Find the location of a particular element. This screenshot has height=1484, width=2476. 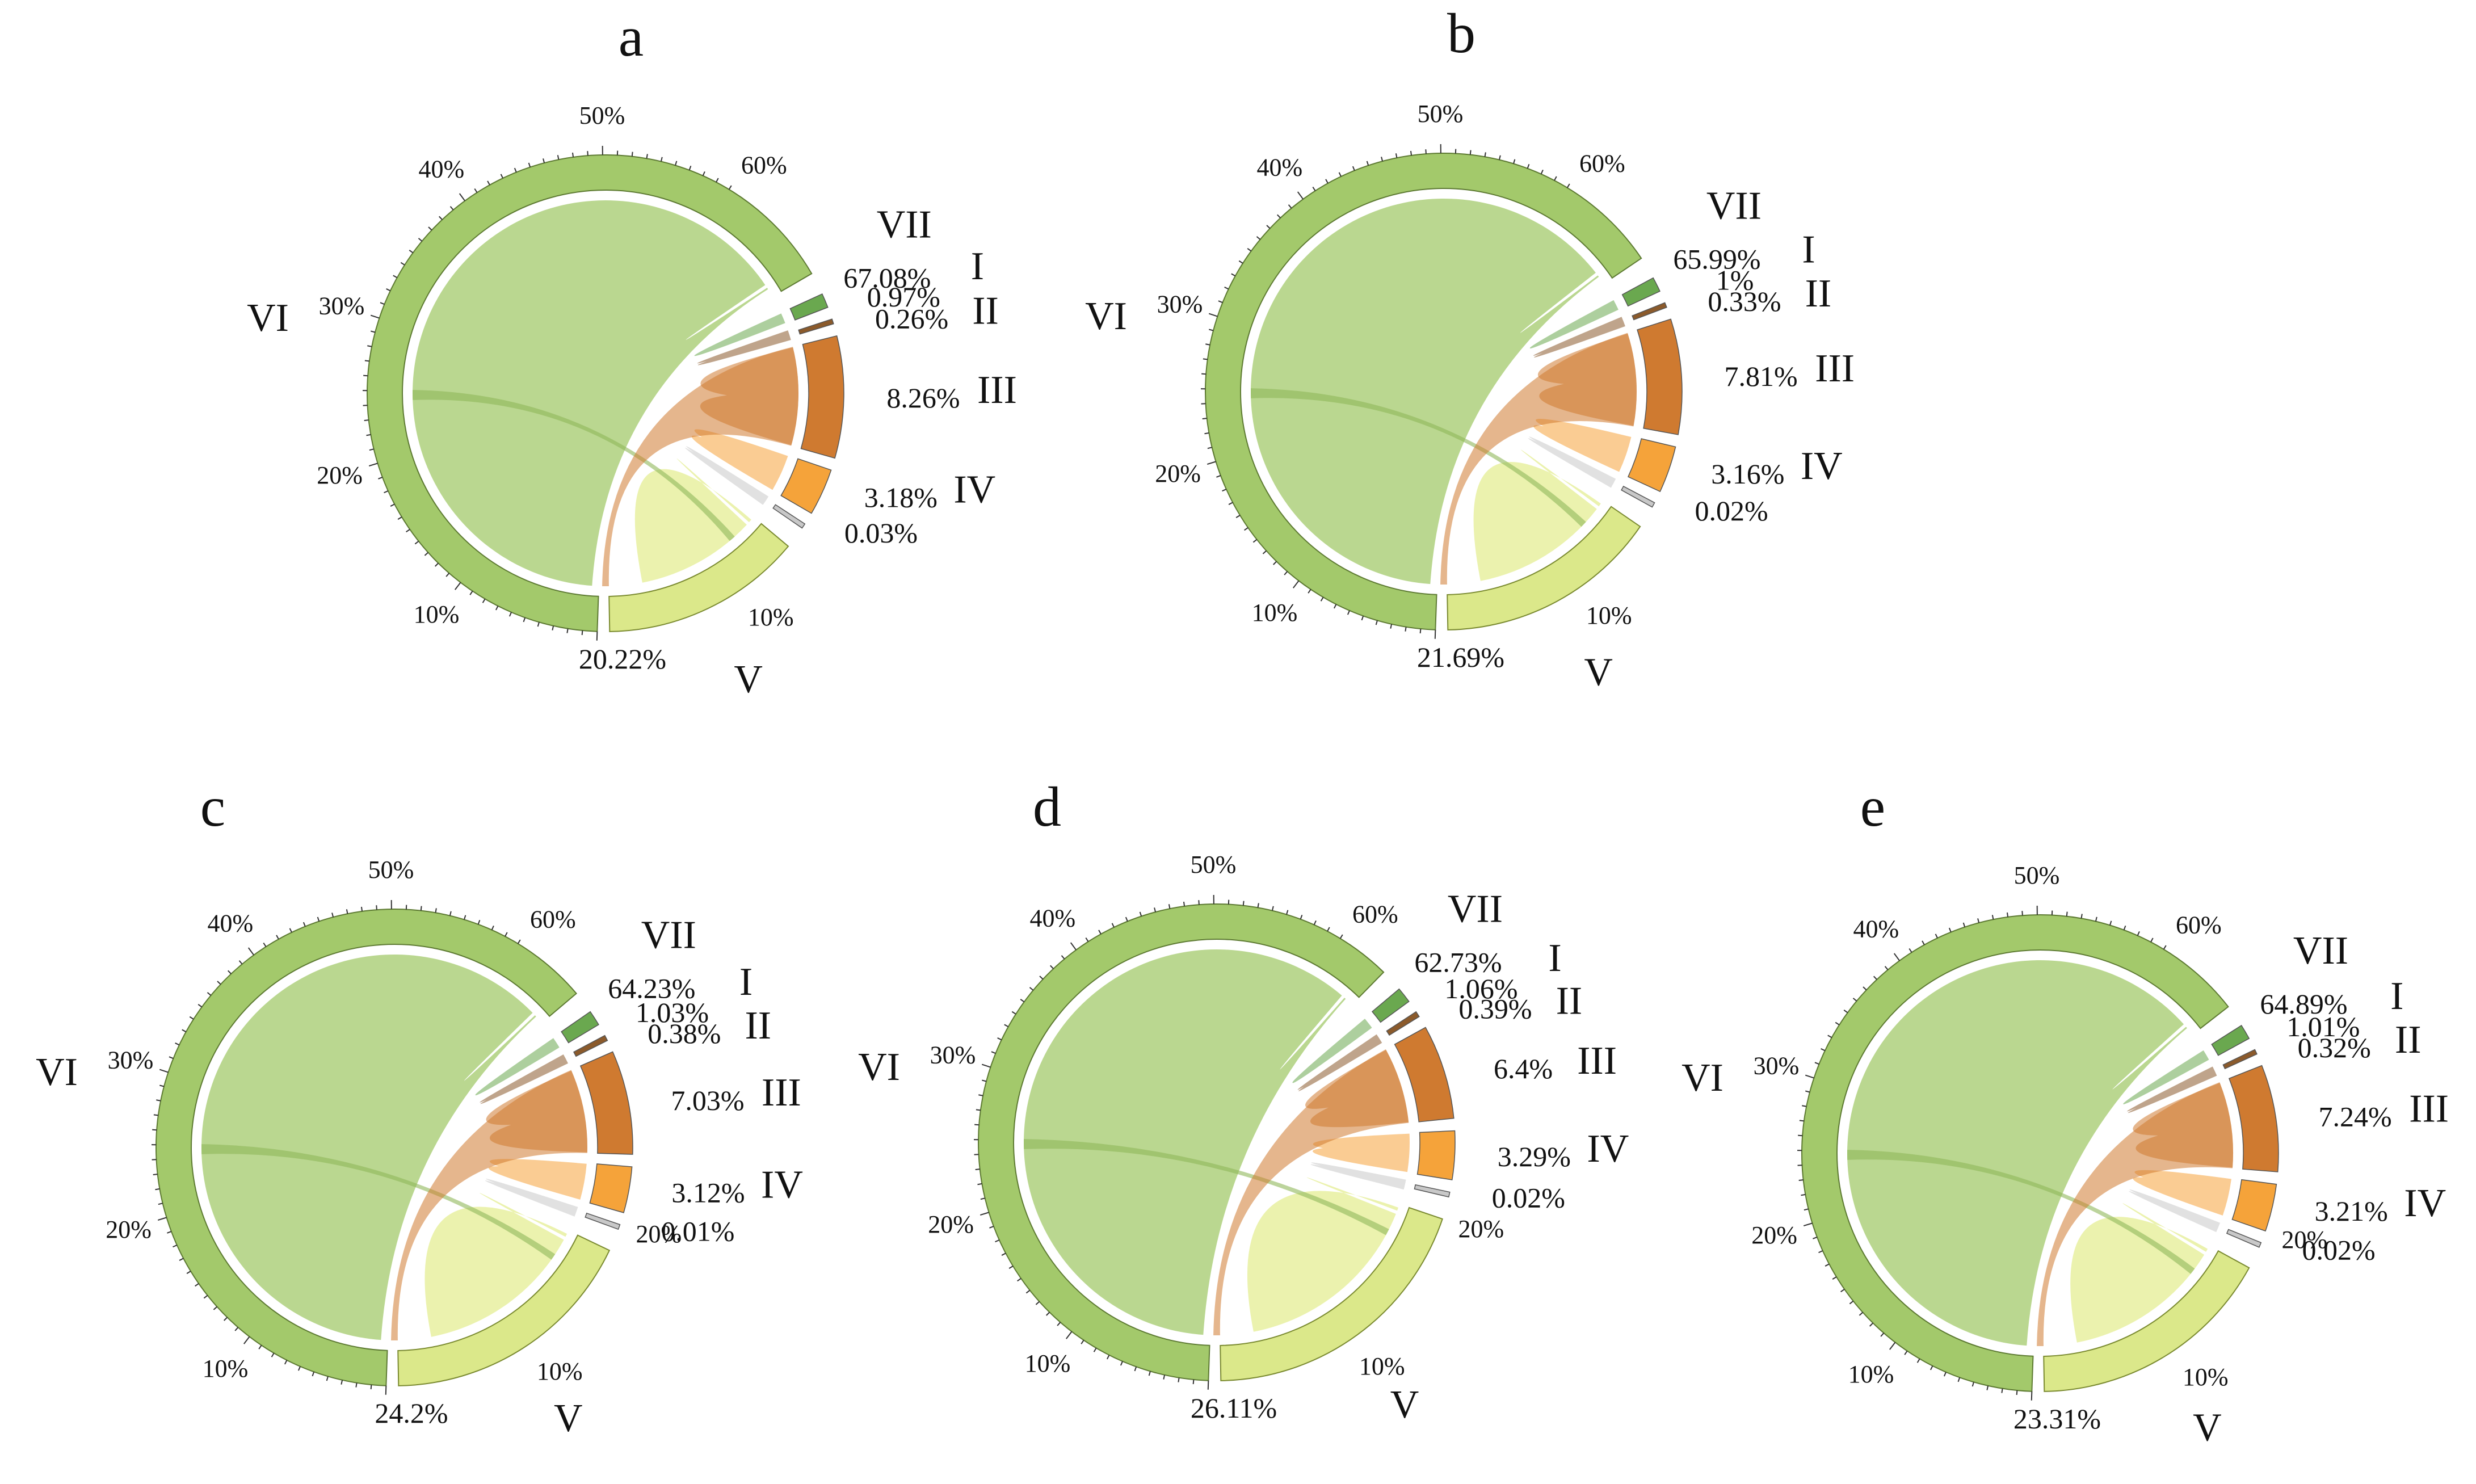

ribbon-iv is located at coordinates (740, 460).